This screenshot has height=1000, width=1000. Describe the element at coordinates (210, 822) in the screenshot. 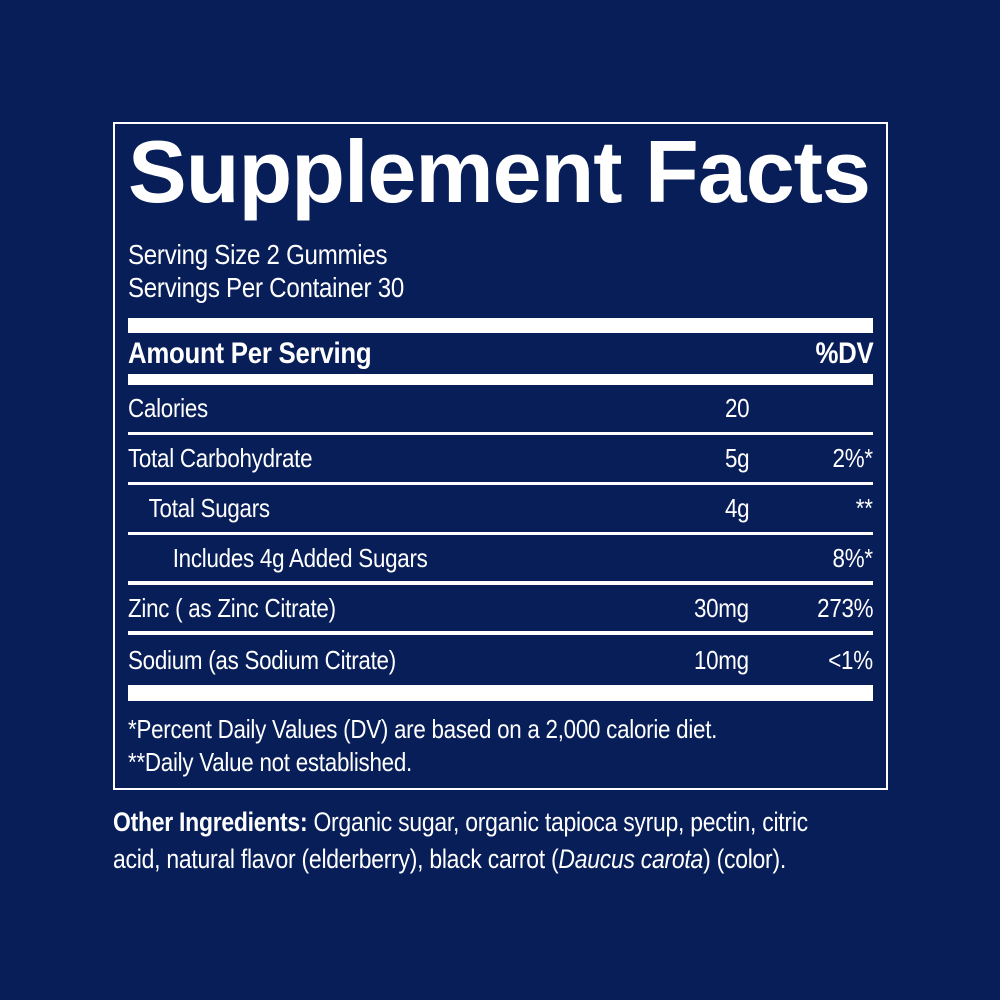

I see `other-ingredients-label: Other Ingredients:` at that location.